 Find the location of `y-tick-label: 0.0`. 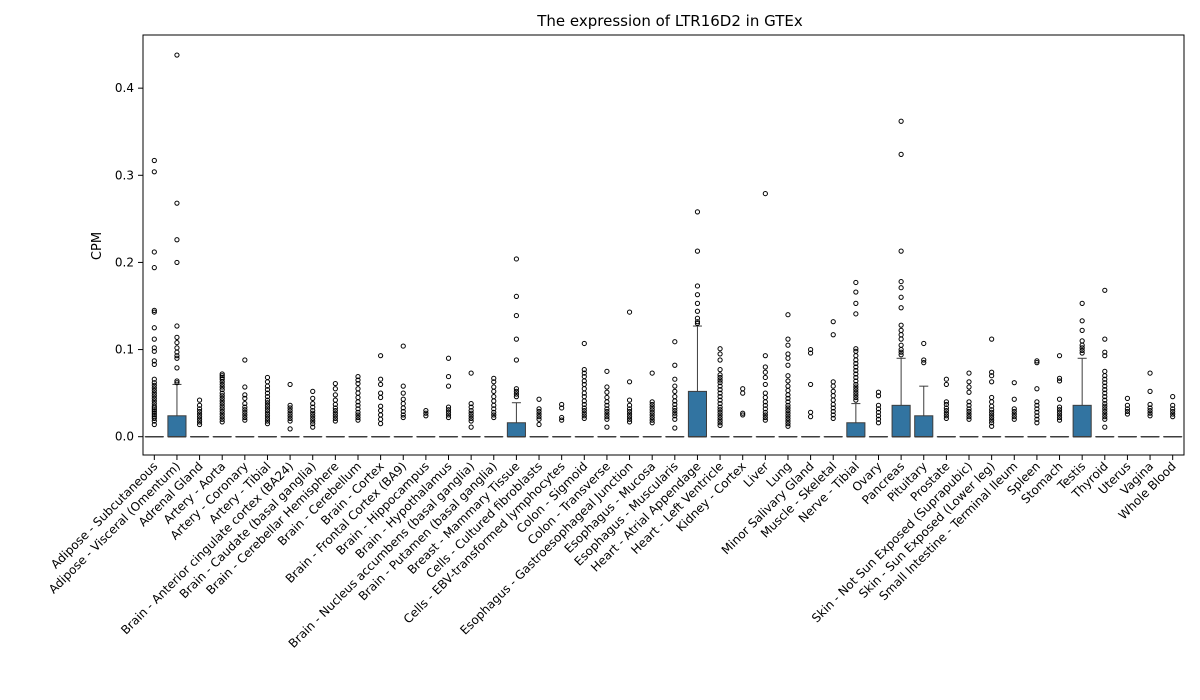

y-tick-label: 0.0 is located at coordinates (124, 437).